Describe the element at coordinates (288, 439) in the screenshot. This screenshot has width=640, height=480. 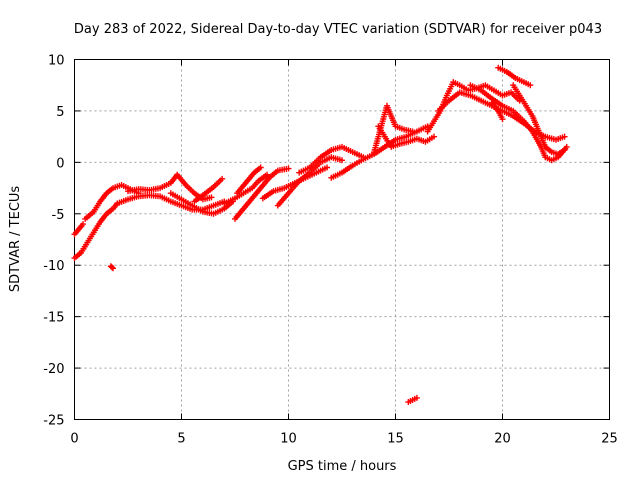
I see `x-tick-label: 10` at that location.